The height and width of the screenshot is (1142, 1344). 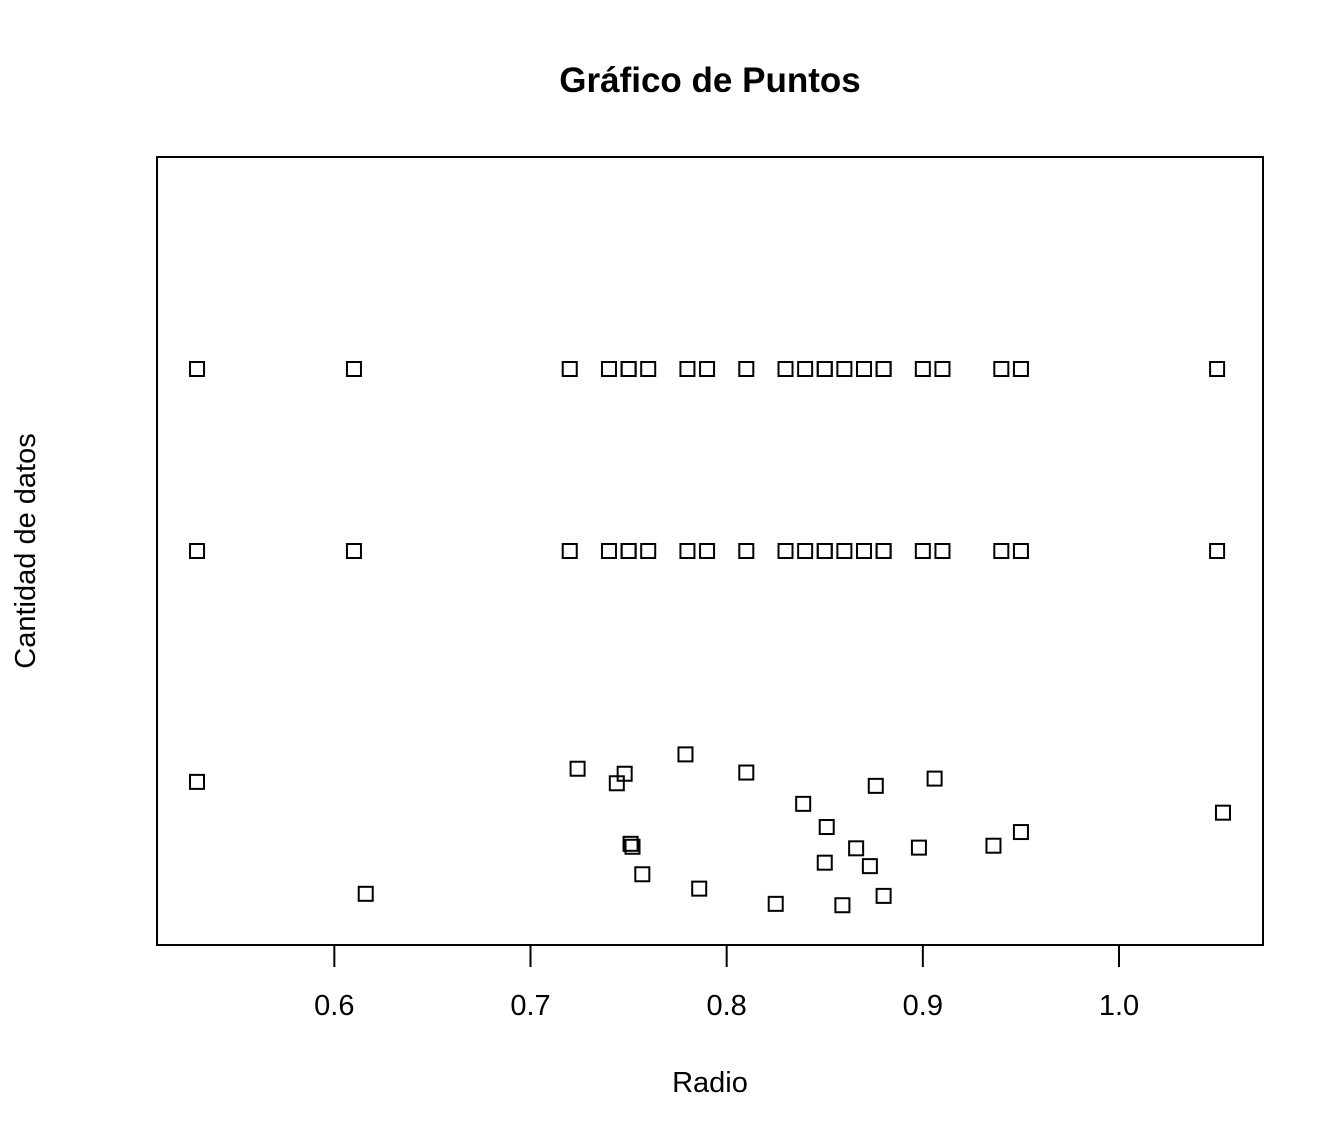 What do you see at coordinates (710, 1083) in the screenshot?
I see `x-axis-label: Radio` at bounding box center [710, 1083].